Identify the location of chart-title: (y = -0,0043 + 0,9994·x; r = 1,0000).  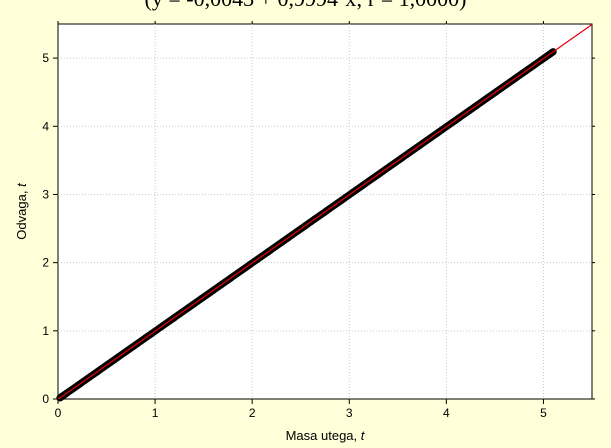
(305, 6).